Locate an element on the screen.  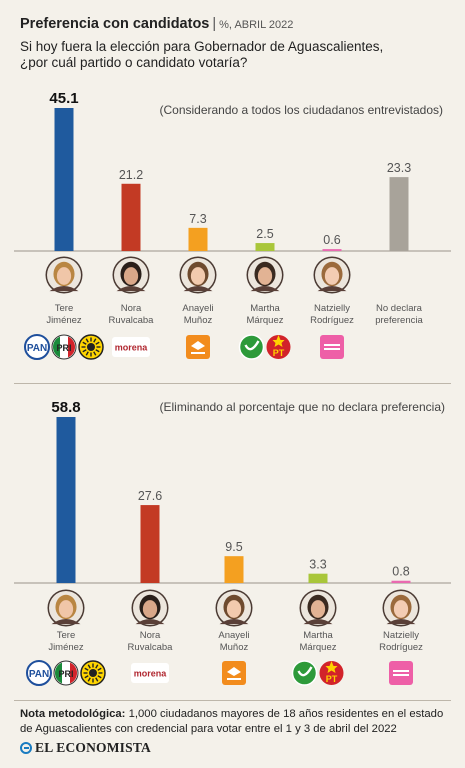
chart-title: Preferencia con candidatos is located at coordinates (115, 24).